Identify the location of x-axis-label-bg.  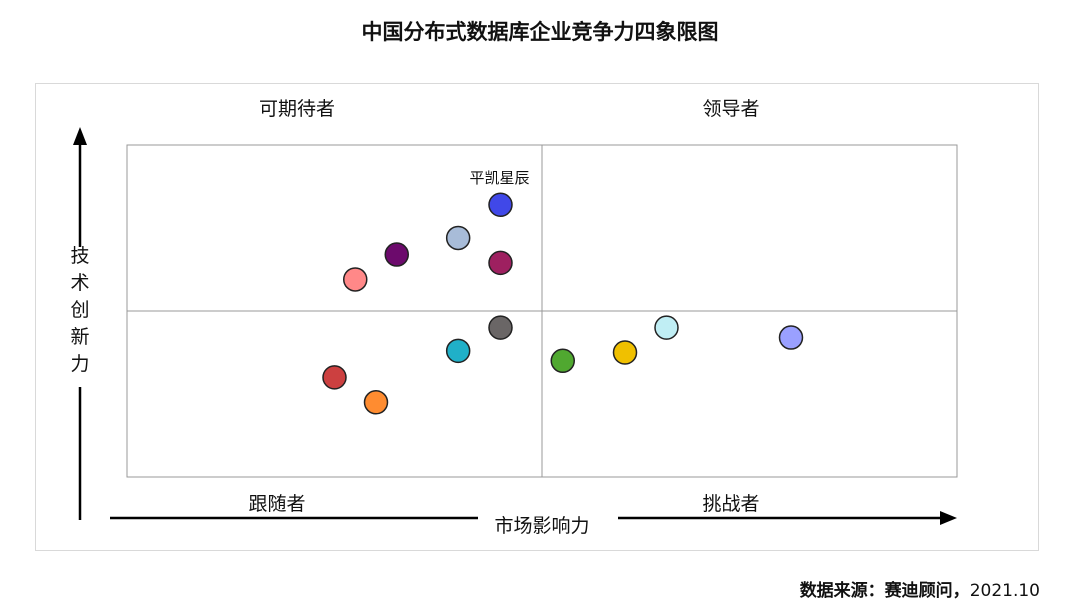
(548, 525).